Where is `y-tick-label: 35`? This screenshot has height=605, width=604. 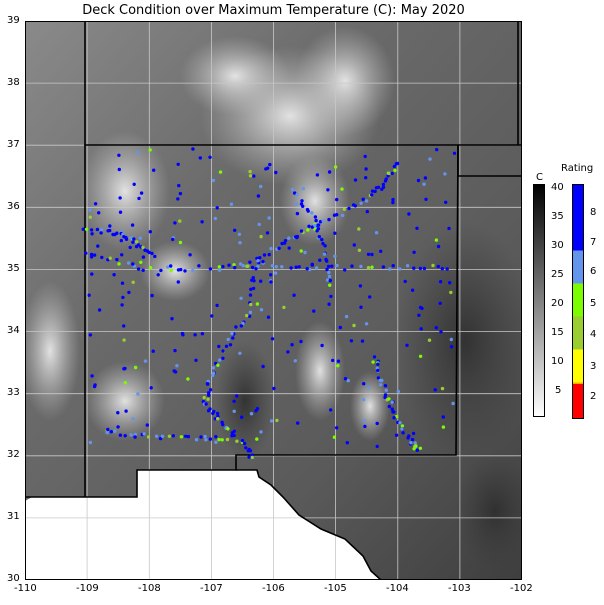
y-tick-label: 35 is located at coordinates (13, 268).